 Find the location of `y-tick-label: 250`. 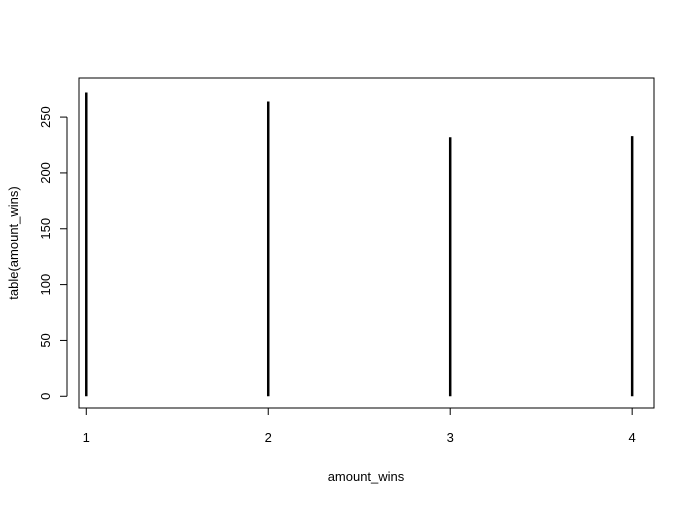

y-tick-label: 250 is located at coordinates (45, 117).